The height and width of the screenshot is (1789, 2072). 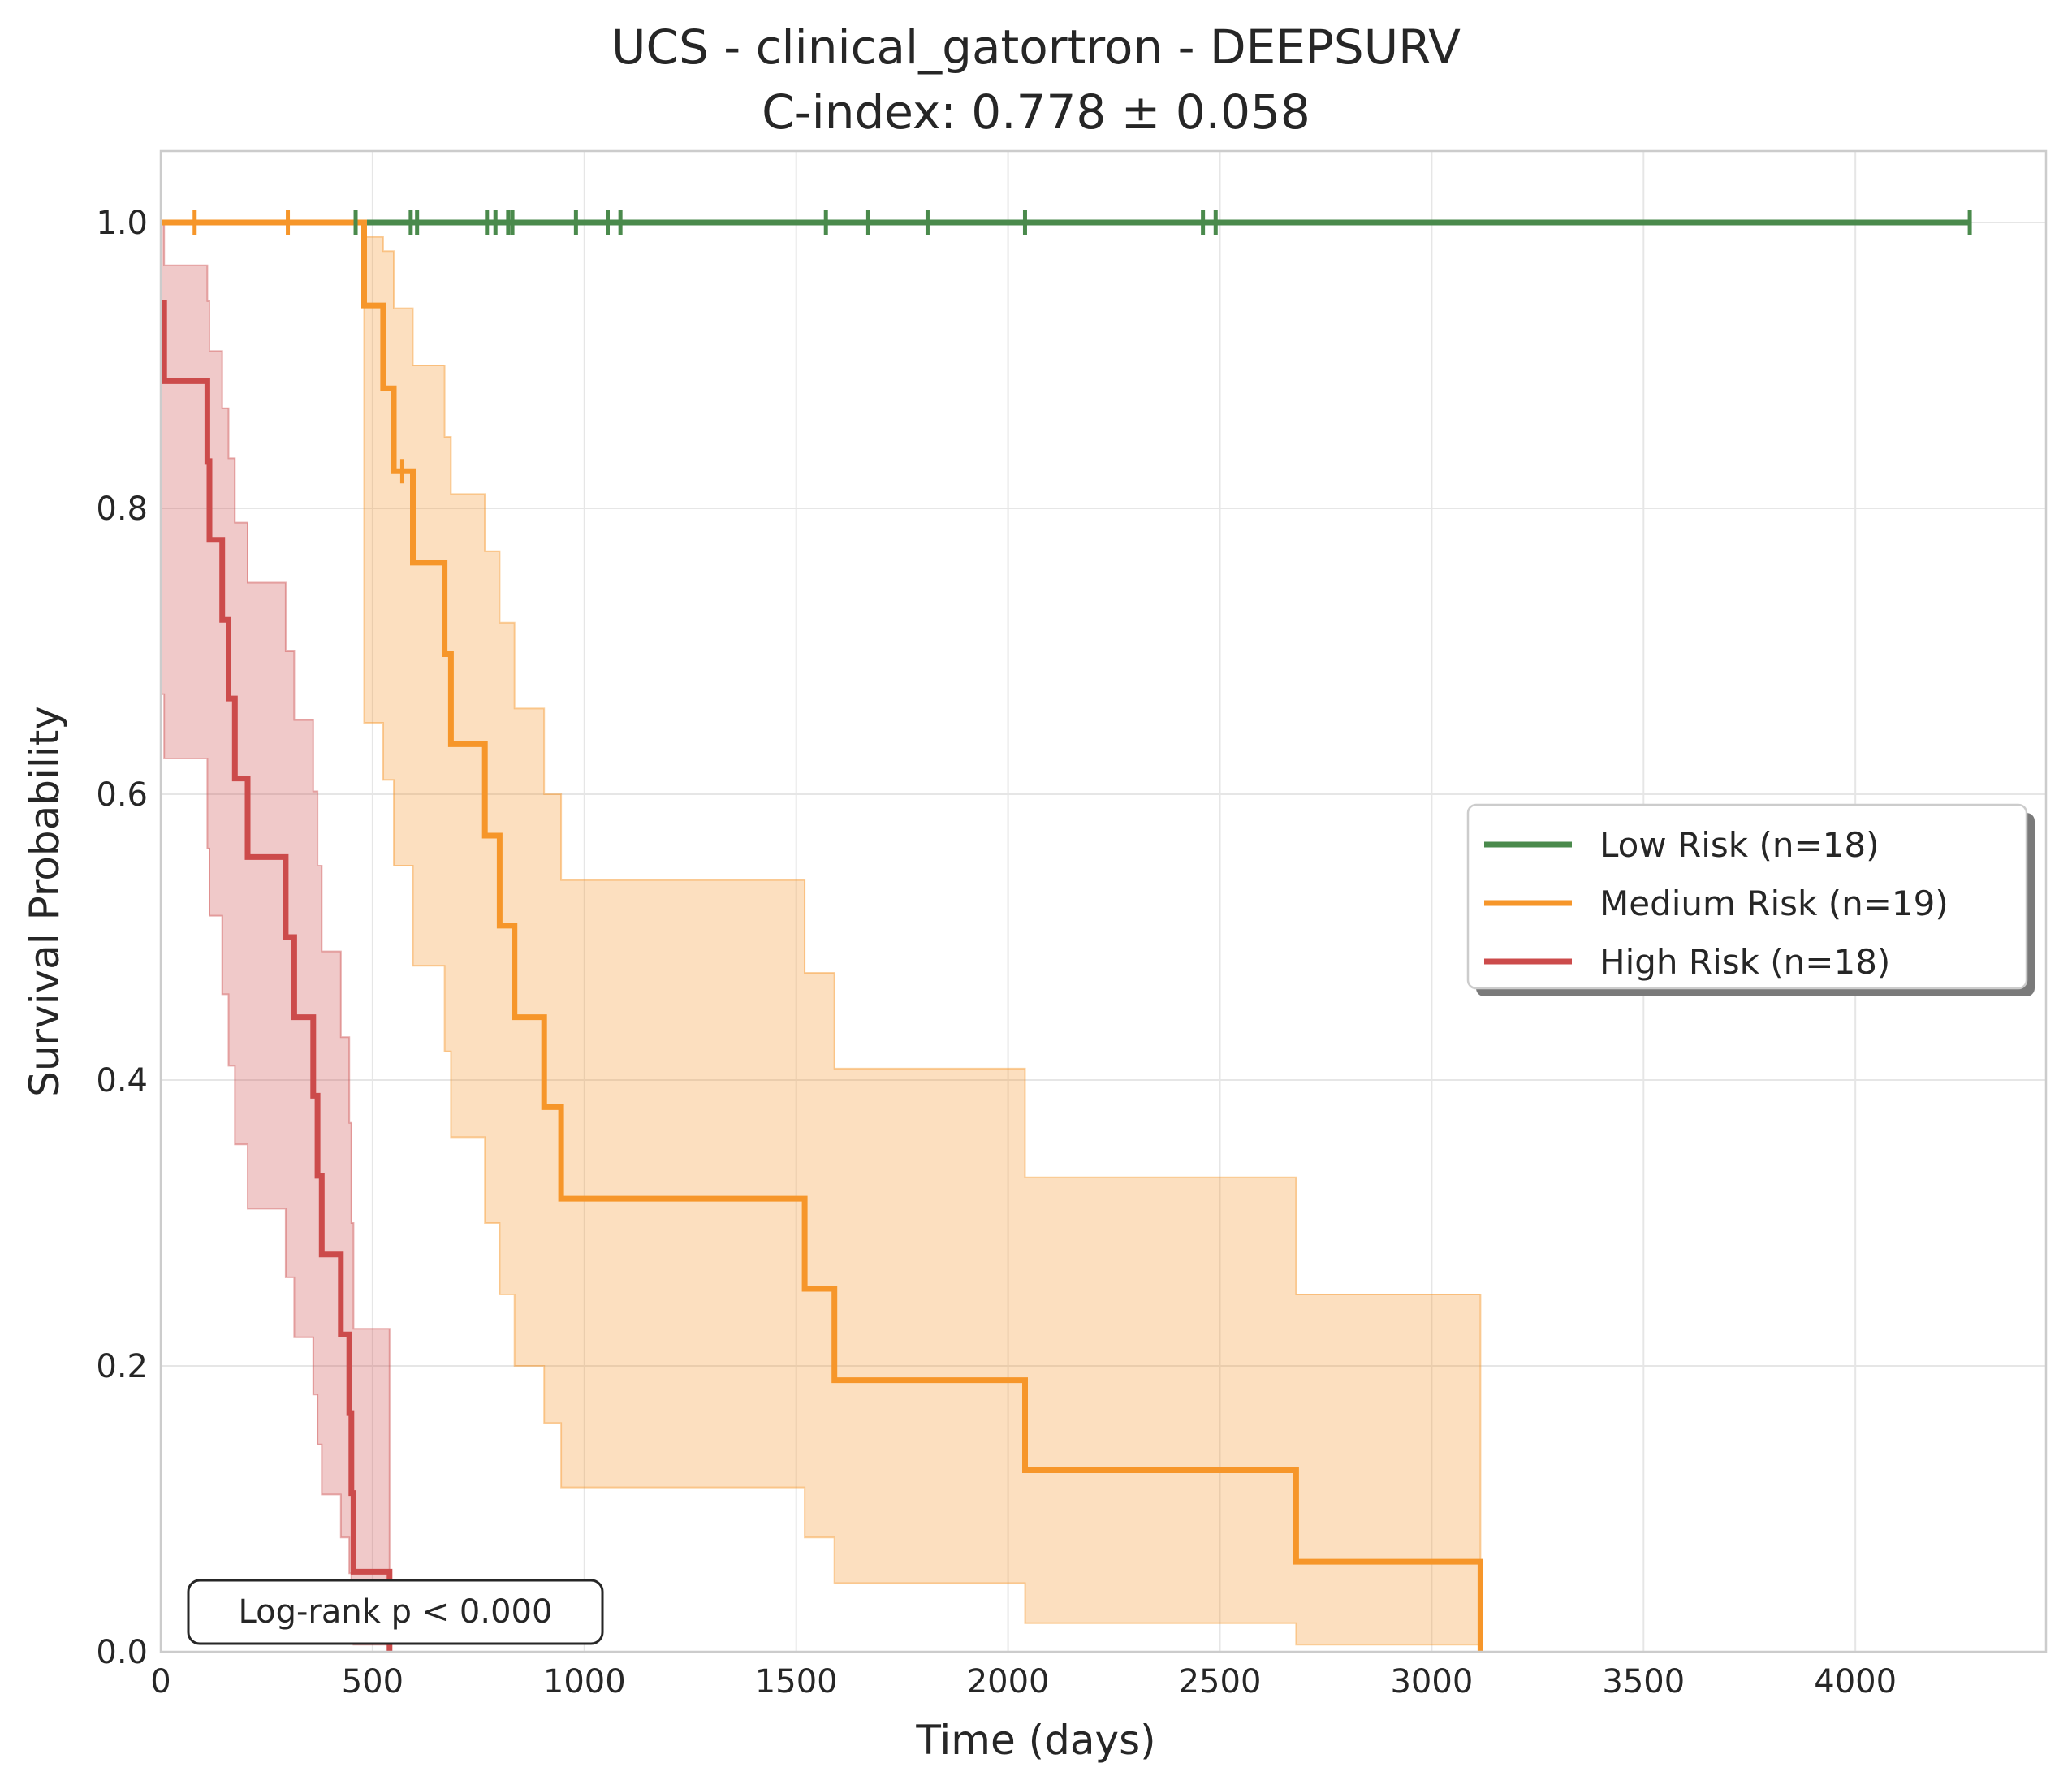 I want to click on logrank-annotation: Log-rank p < 0.000, so click(x=395, y=1612).